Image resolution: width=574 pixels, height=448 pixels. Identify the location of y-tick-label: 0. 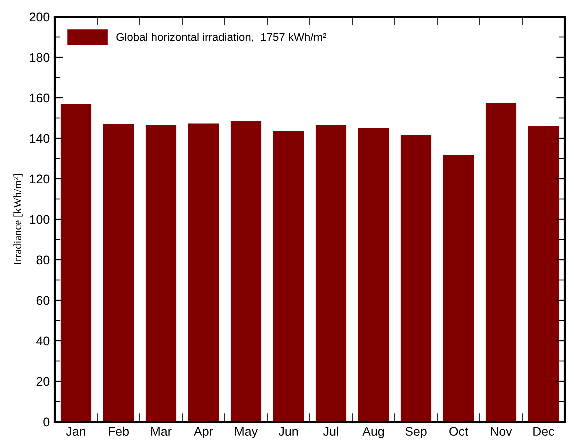
(47, 422).